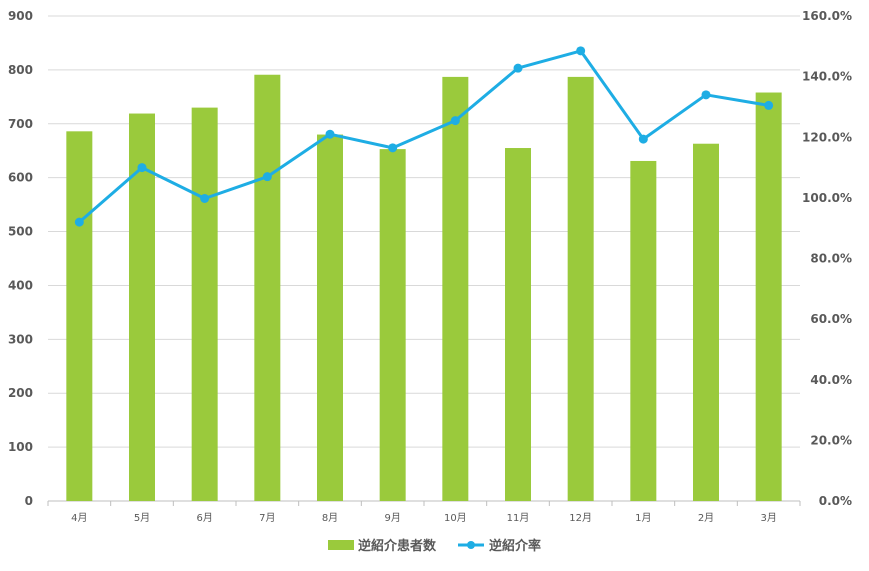  I want to click on x-tick-label: 1月, so click(643, 518).